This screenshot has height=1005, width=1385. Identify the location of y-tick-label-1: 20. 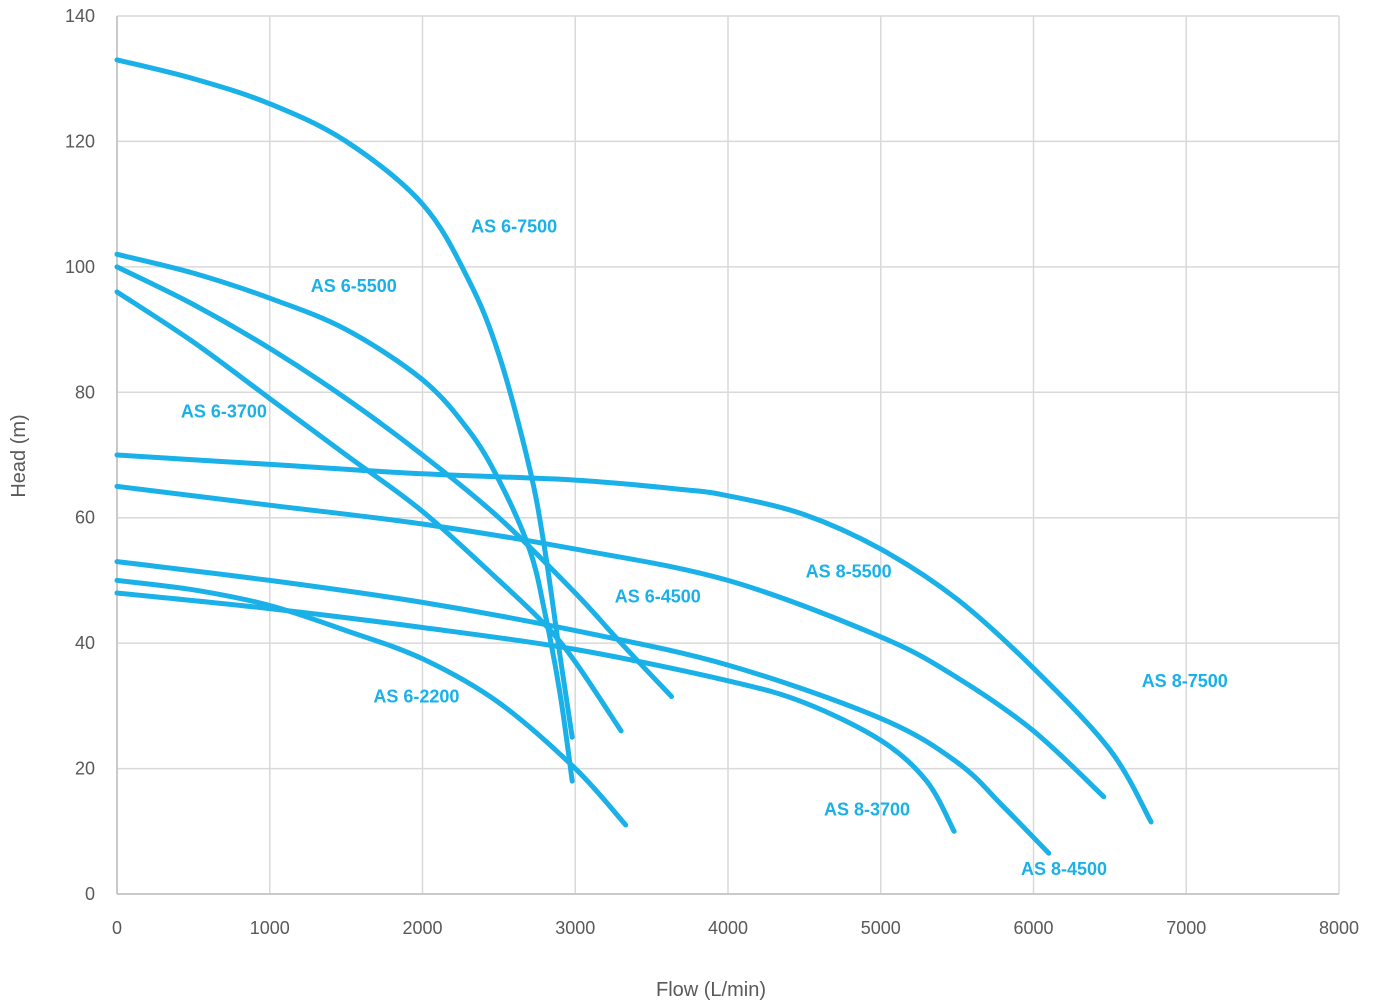
(85, 769).